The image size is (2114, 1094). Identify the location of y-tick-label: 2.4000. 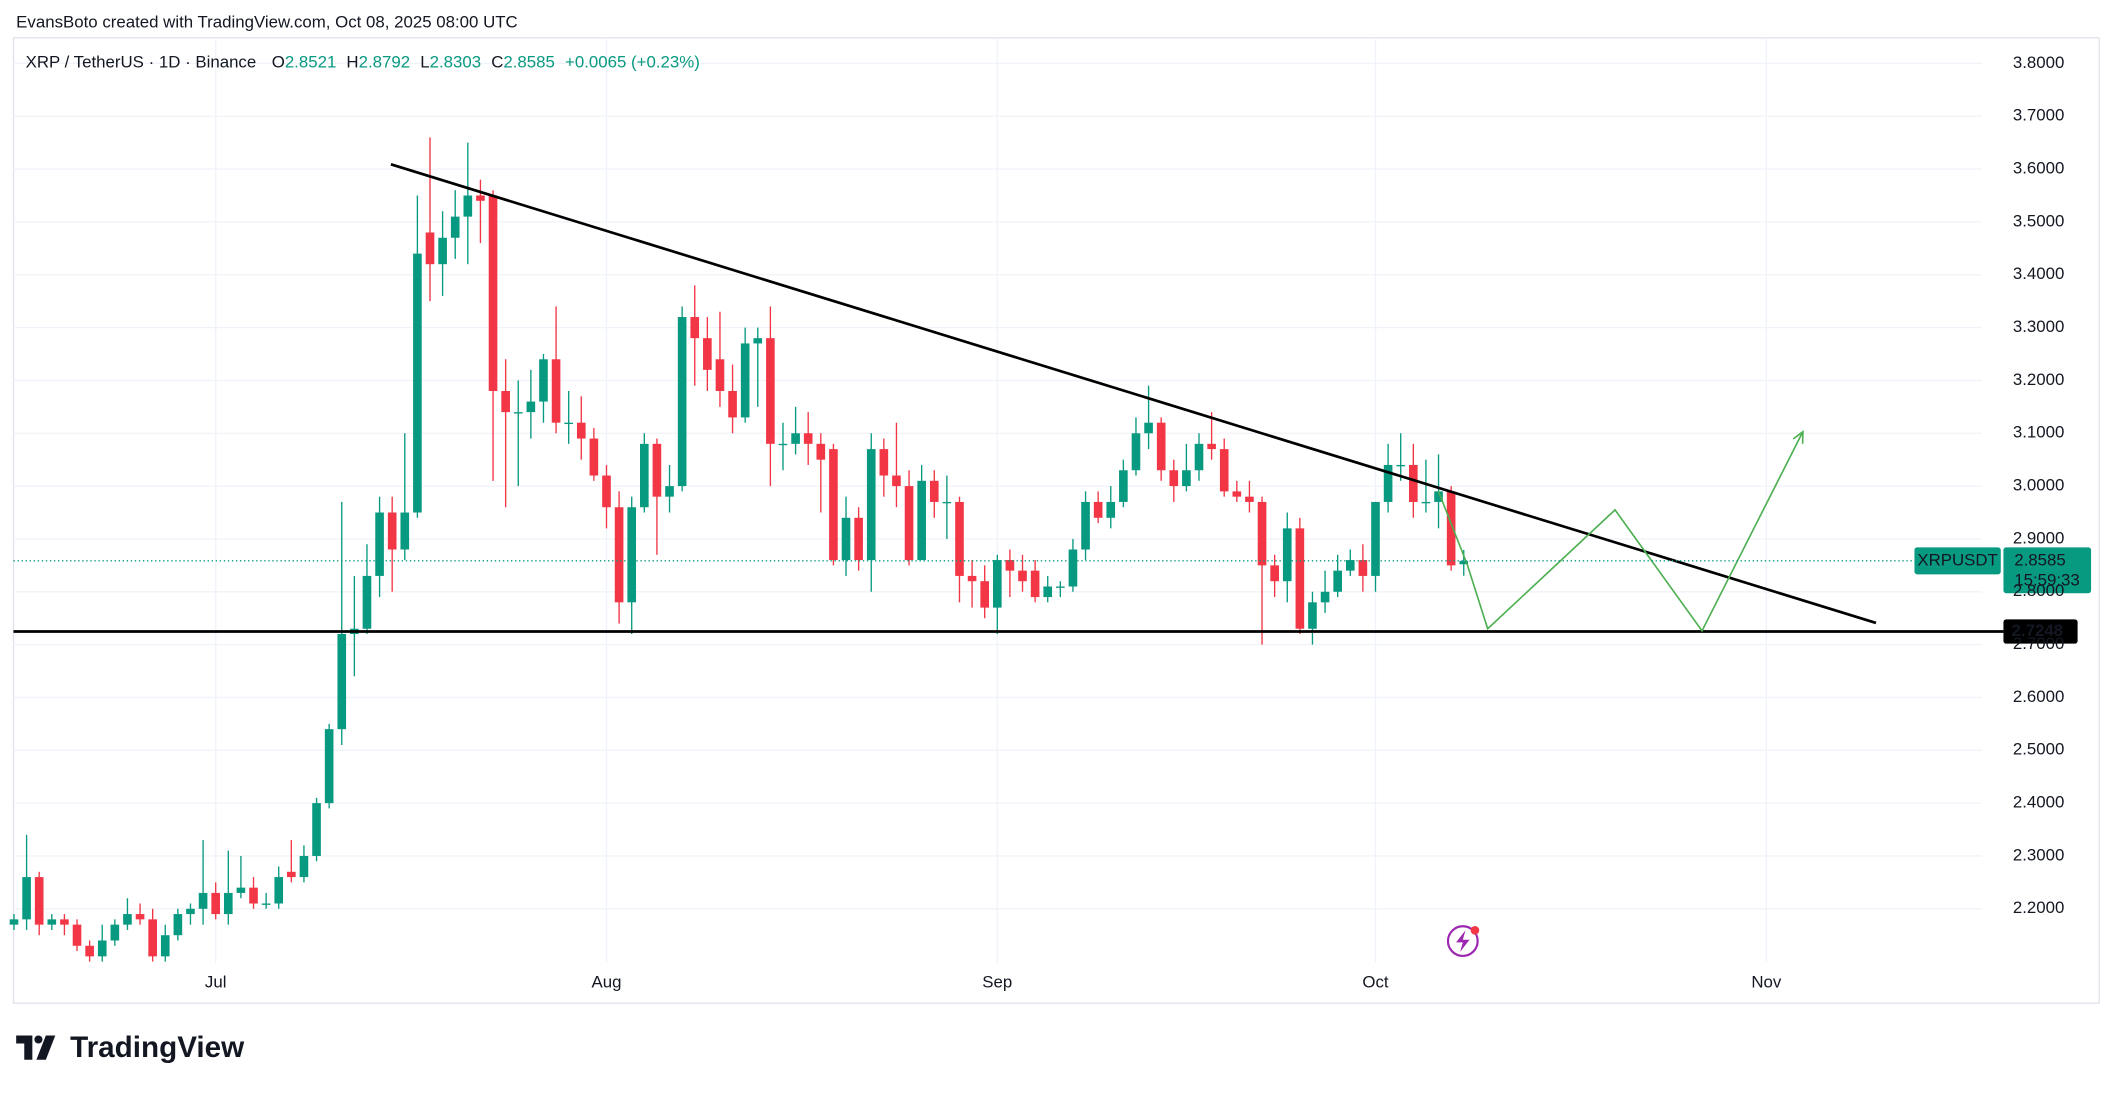
(2039, 802).